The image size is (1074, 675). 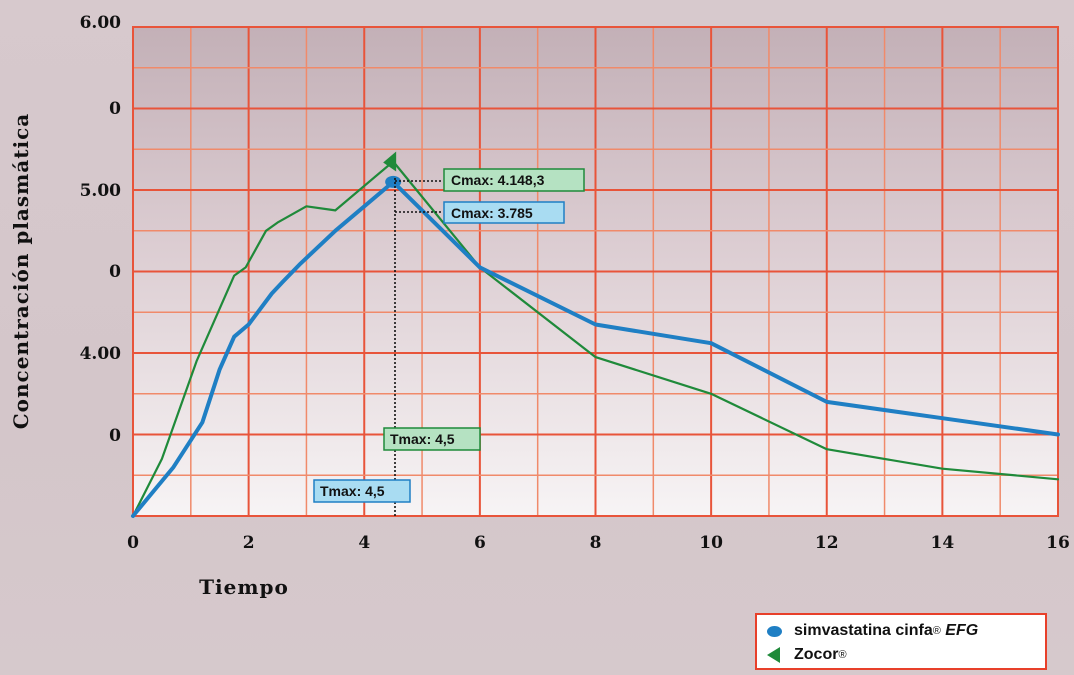 I want to click on cmax-marker-simvastatina, so click(x=393, y=181).